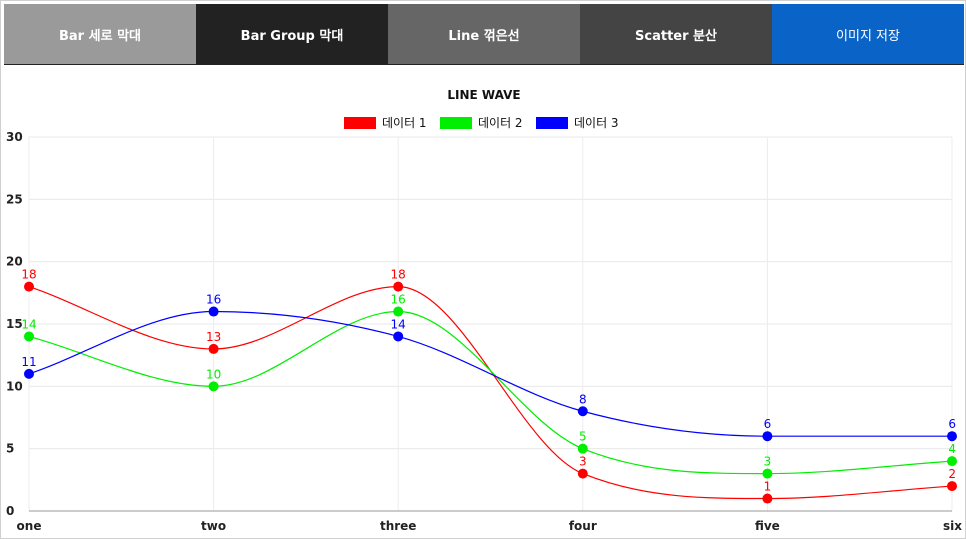 This screenshot has width=966, height=539. I want to click on chart-legend: 데이터 1 데이터 2 데이터 3, so click(481, 123).